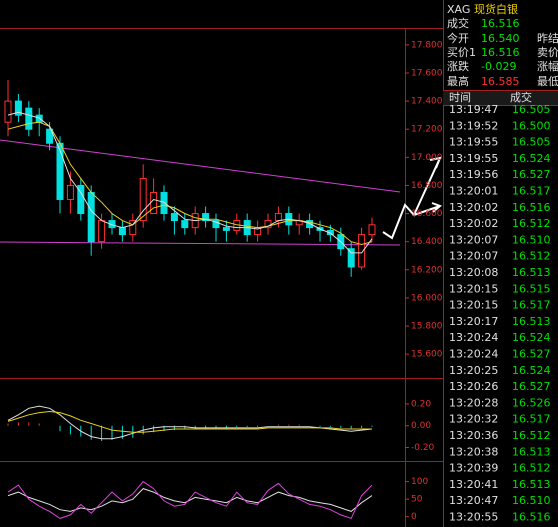 The width and height of the screenshot is (558, 527). Describe the element at coordinates (531, 125) in the screenshot. I see `tick-price: 16.500` at that location.